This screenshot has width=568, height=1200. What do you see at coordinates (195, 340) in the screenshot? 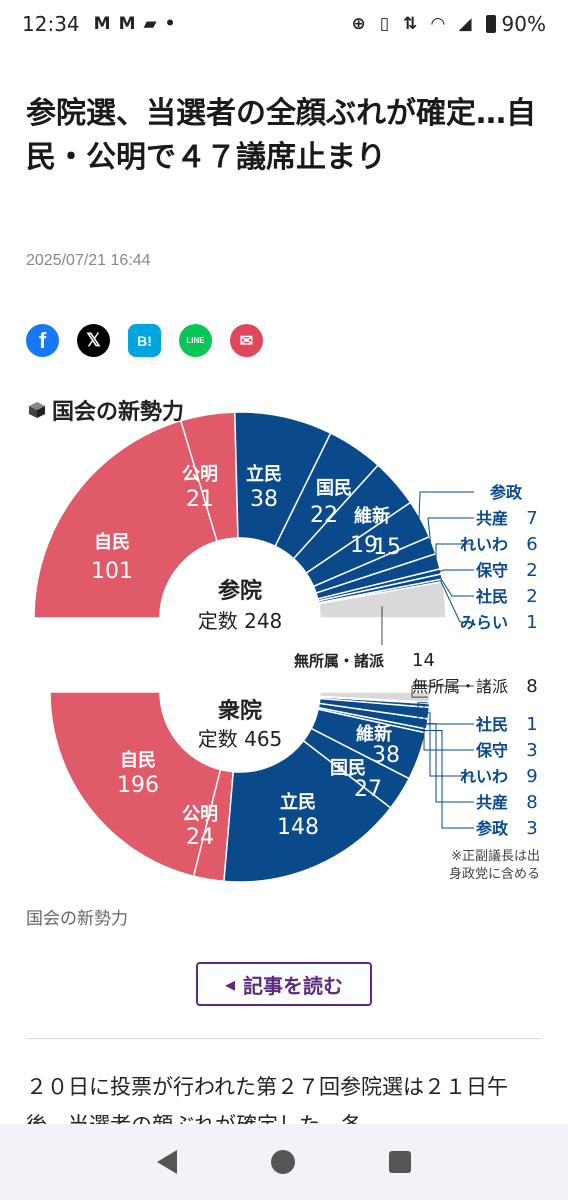
I see `line-share-button: LINE` at bounding box center [195, 340].